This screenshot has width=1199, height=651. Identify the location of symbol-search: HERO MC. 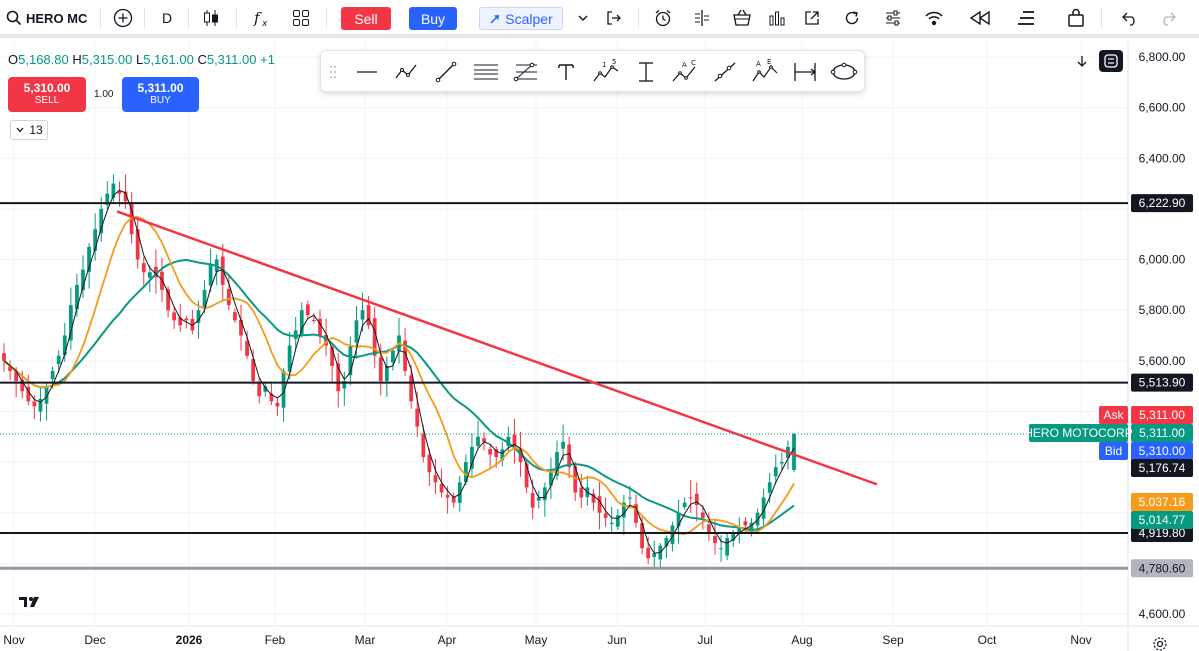
(51, 18).